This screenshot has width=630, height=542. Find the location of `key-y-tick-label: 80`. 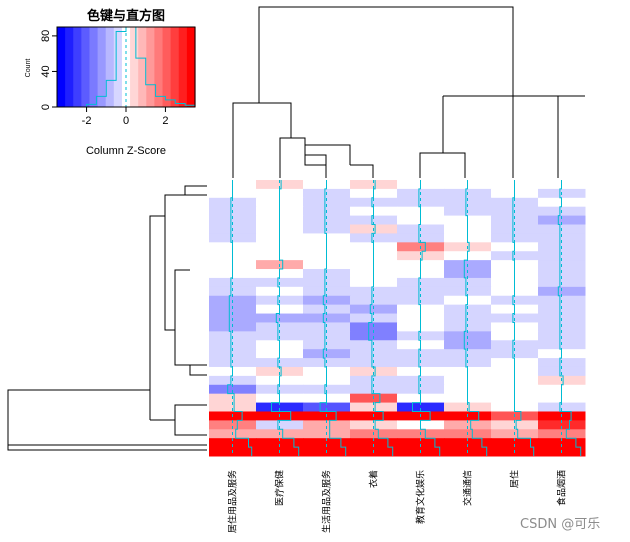

key-y-tick-label: 80 is located at coordinates (46, 36).